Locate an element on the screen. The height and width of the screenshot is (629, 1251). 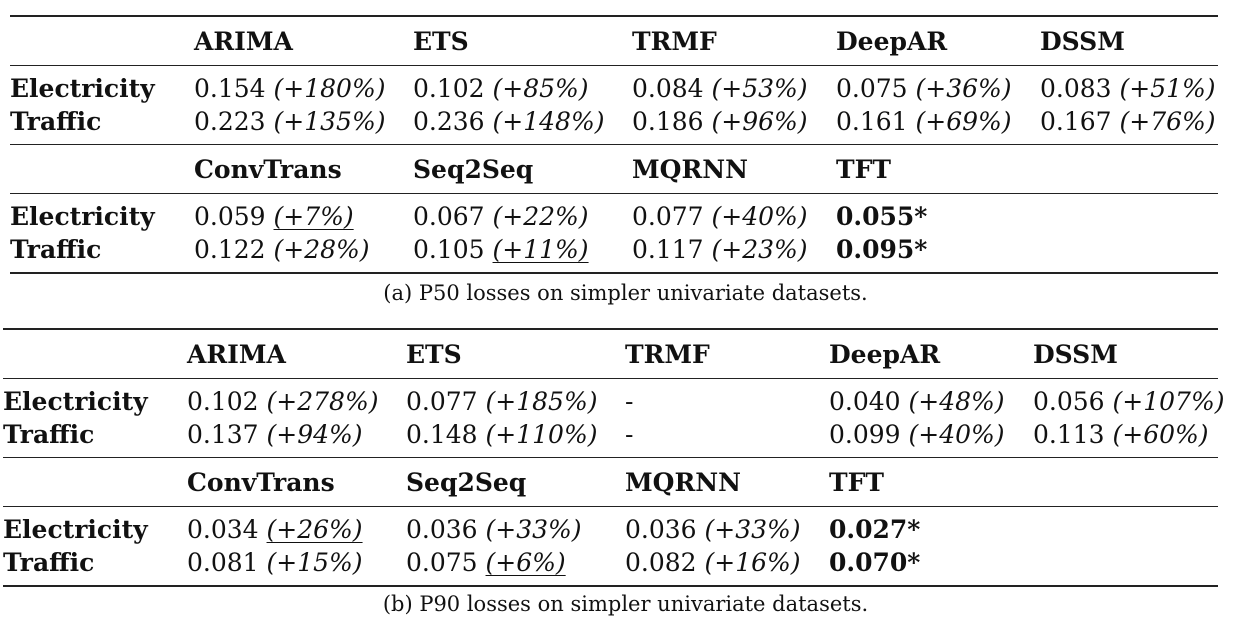
percent: (+76%) is located at coordinates (1167, 121).